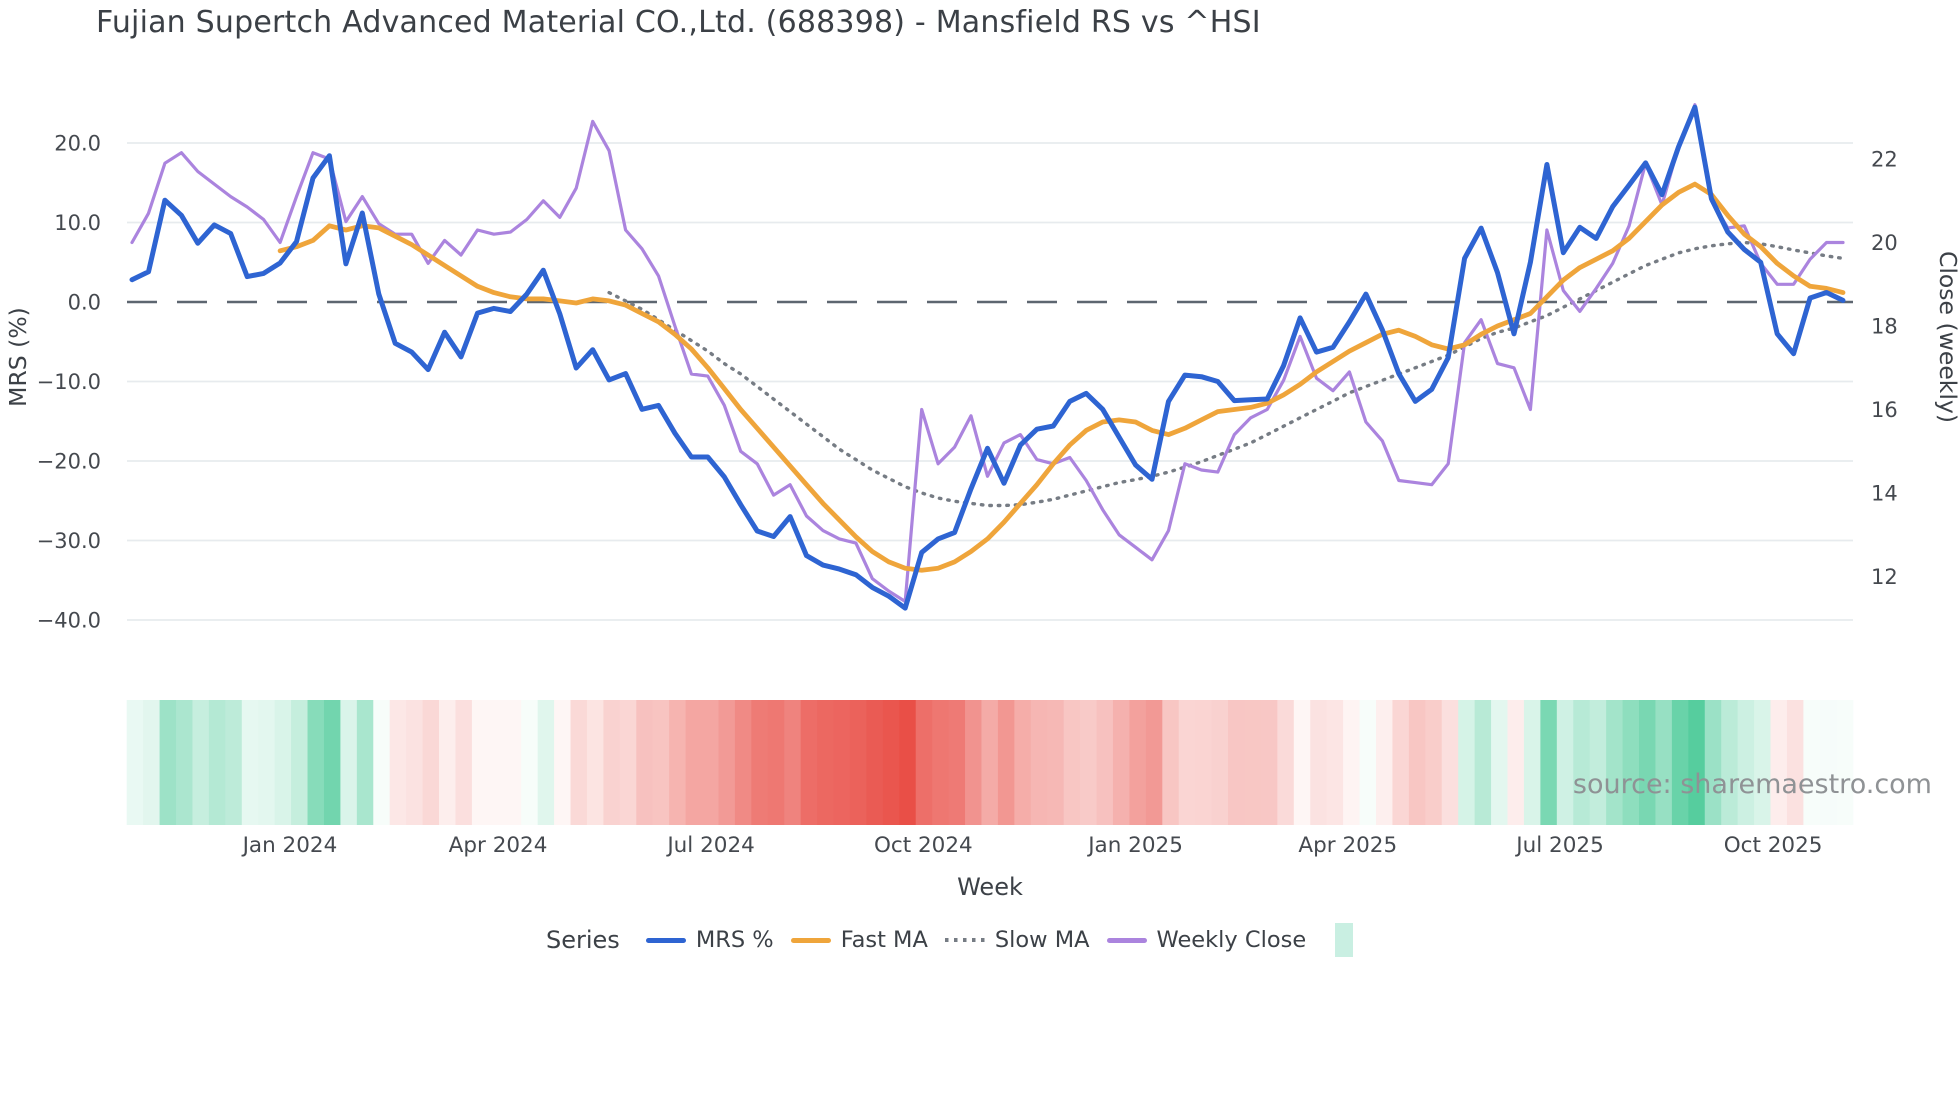 This screenshot has height=1102, width=1960. What do you see at coordinates (1344, 940) in the screenshot?
I see `legend-swatch-heatmap` at bounding box center [1344, 940].